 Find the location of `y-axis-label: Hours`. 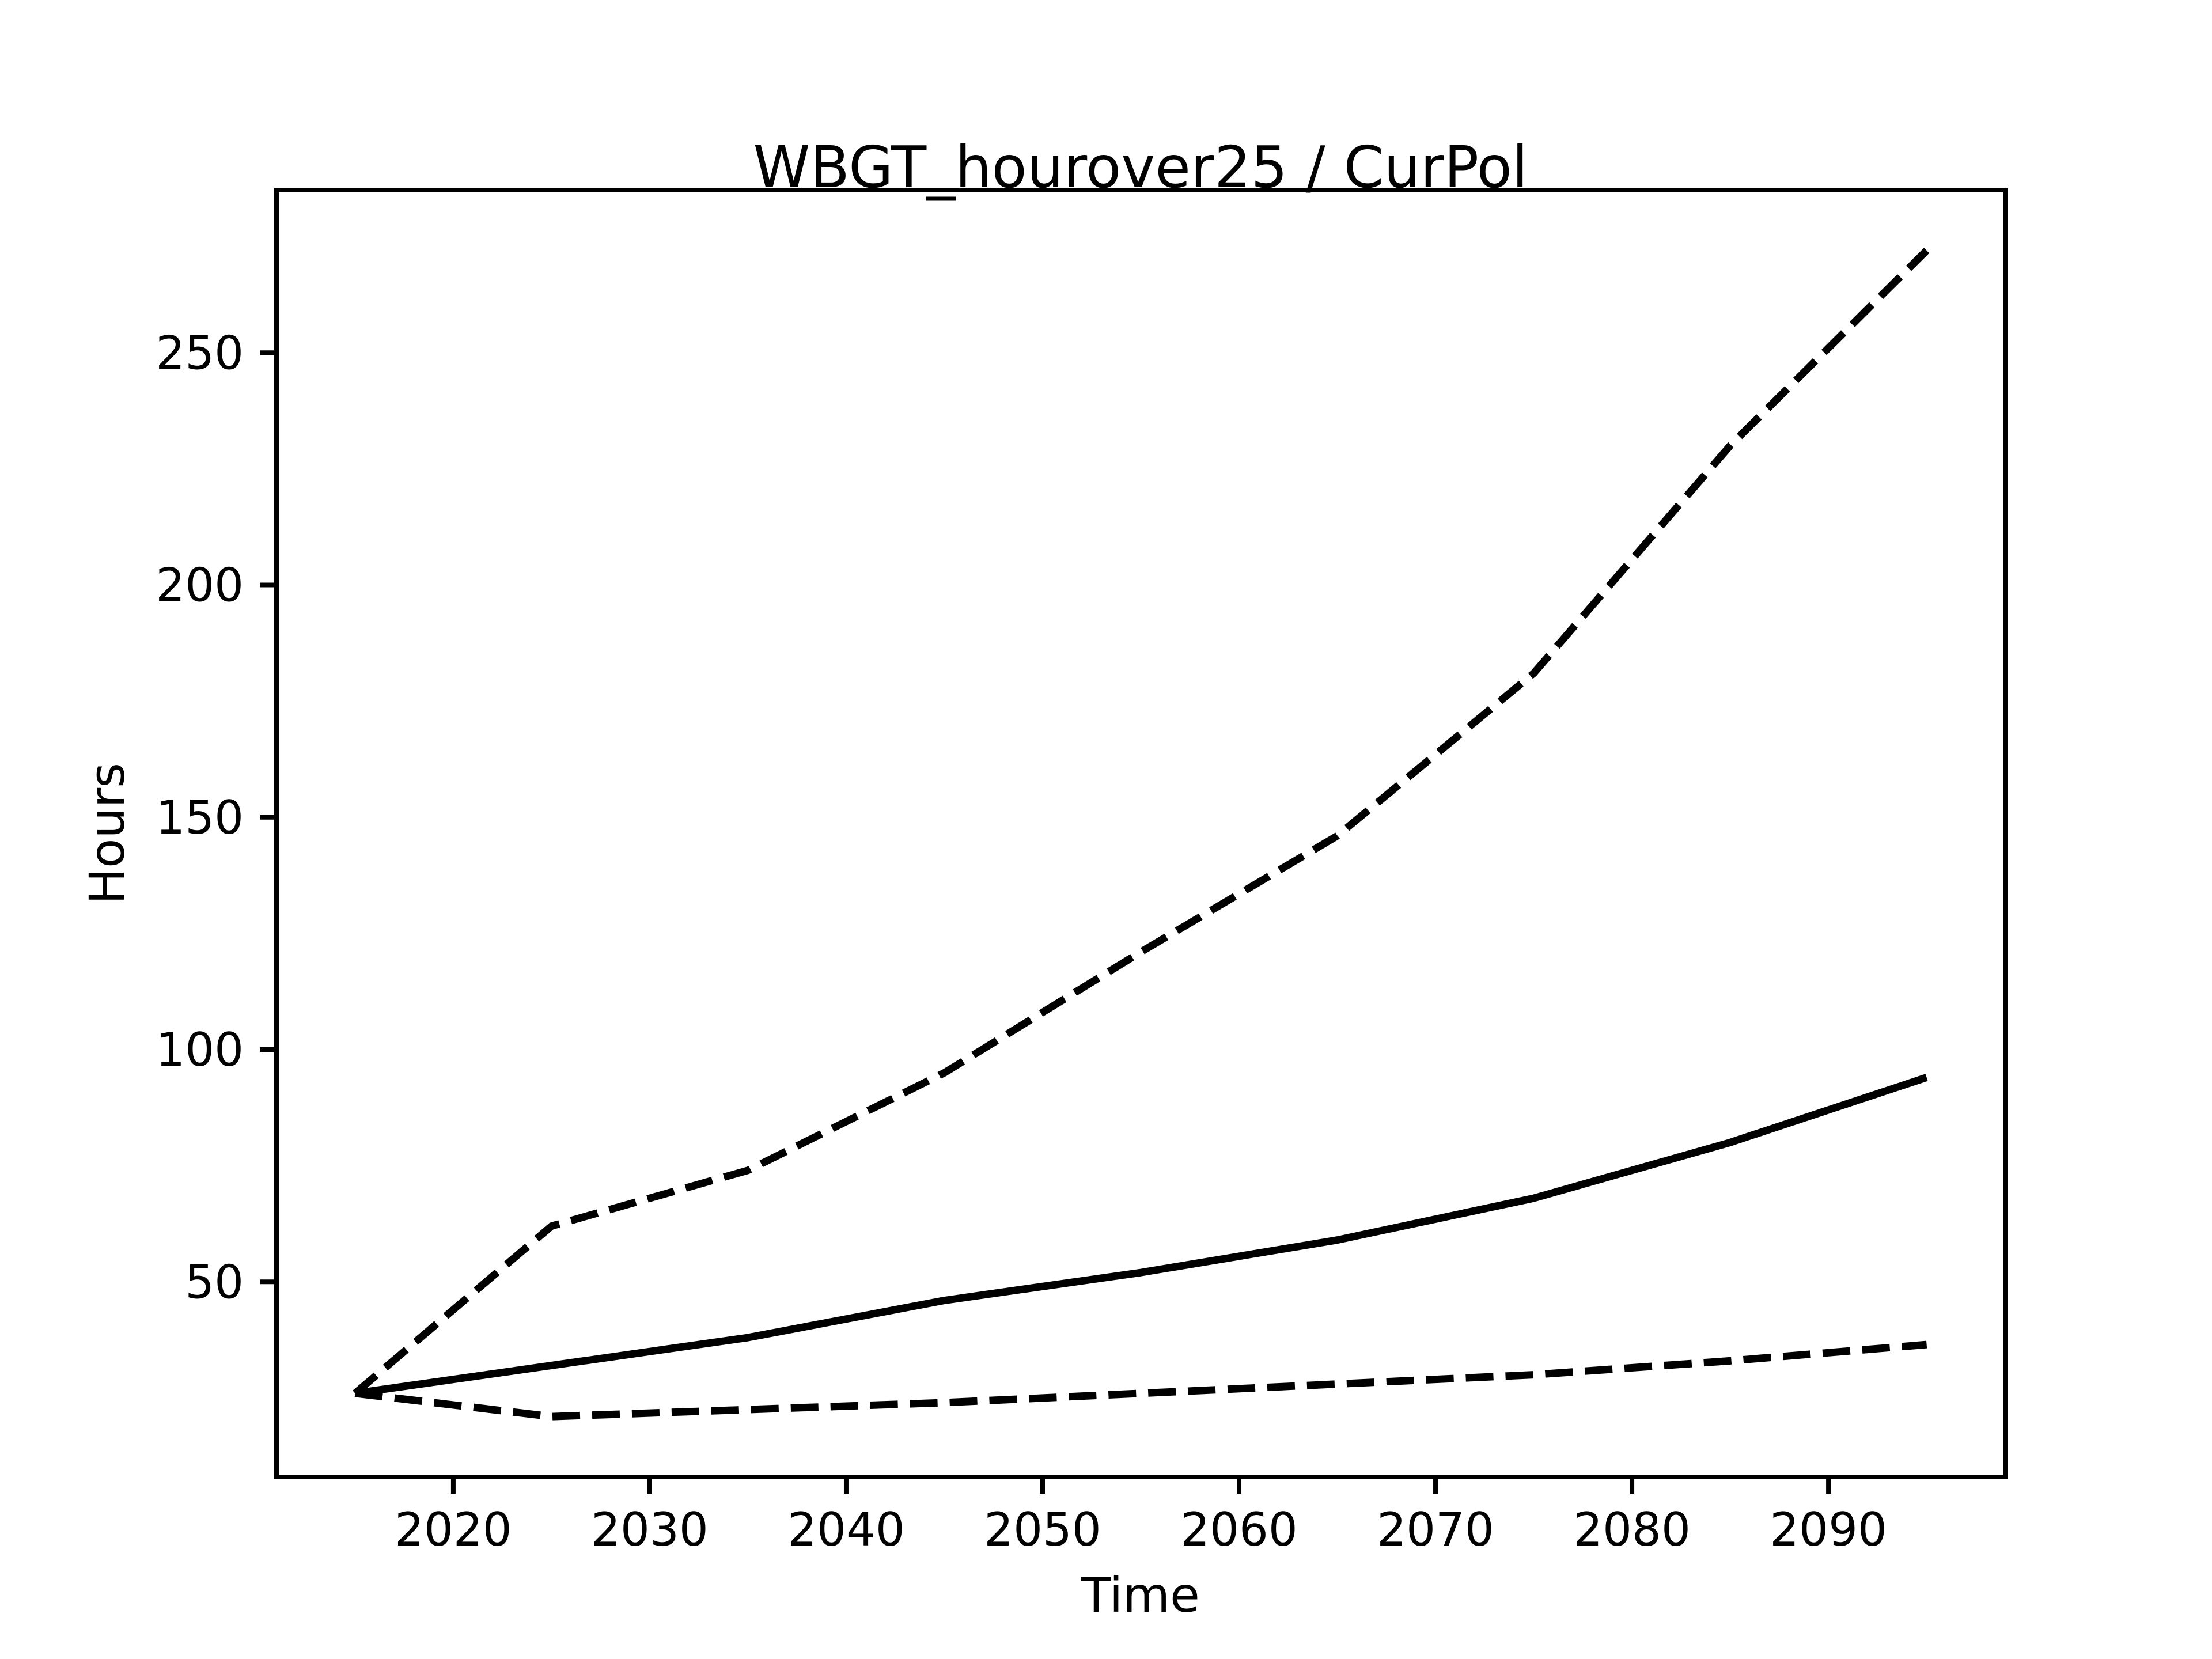

y-axis-label: Hours is located at coordinates (107, 833).